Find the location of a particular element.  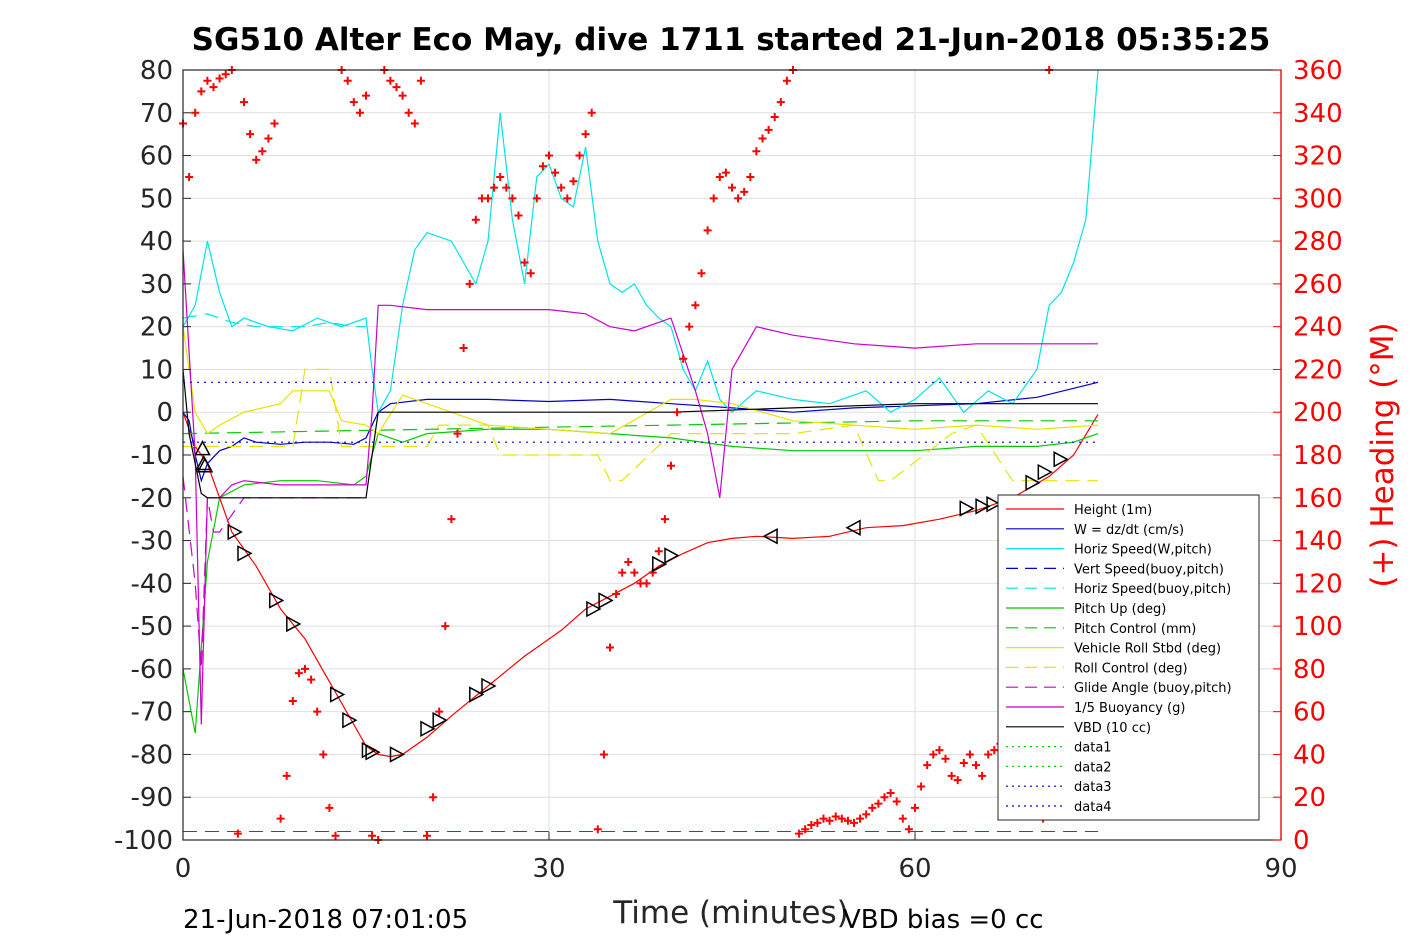

legend-label: Vert Speed(buoy,pitch) is located at coordinates (1149, 569).